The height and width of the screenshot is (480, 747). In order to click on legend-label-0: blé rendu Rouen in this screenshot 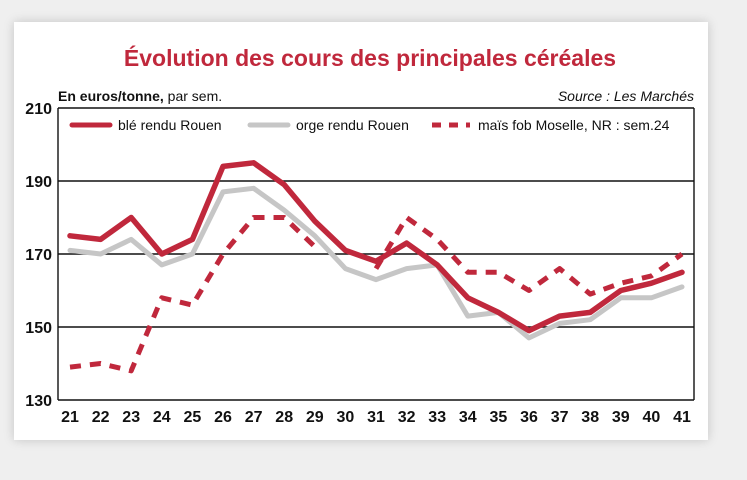, I will do `click(170, 125)`.